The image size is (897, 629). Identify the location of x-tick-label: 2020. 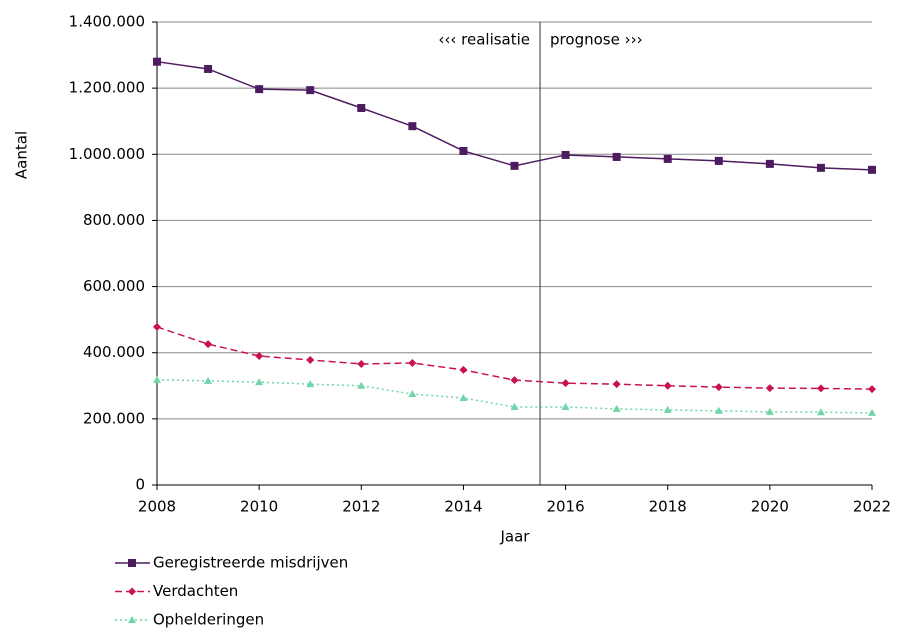
(770, 507).